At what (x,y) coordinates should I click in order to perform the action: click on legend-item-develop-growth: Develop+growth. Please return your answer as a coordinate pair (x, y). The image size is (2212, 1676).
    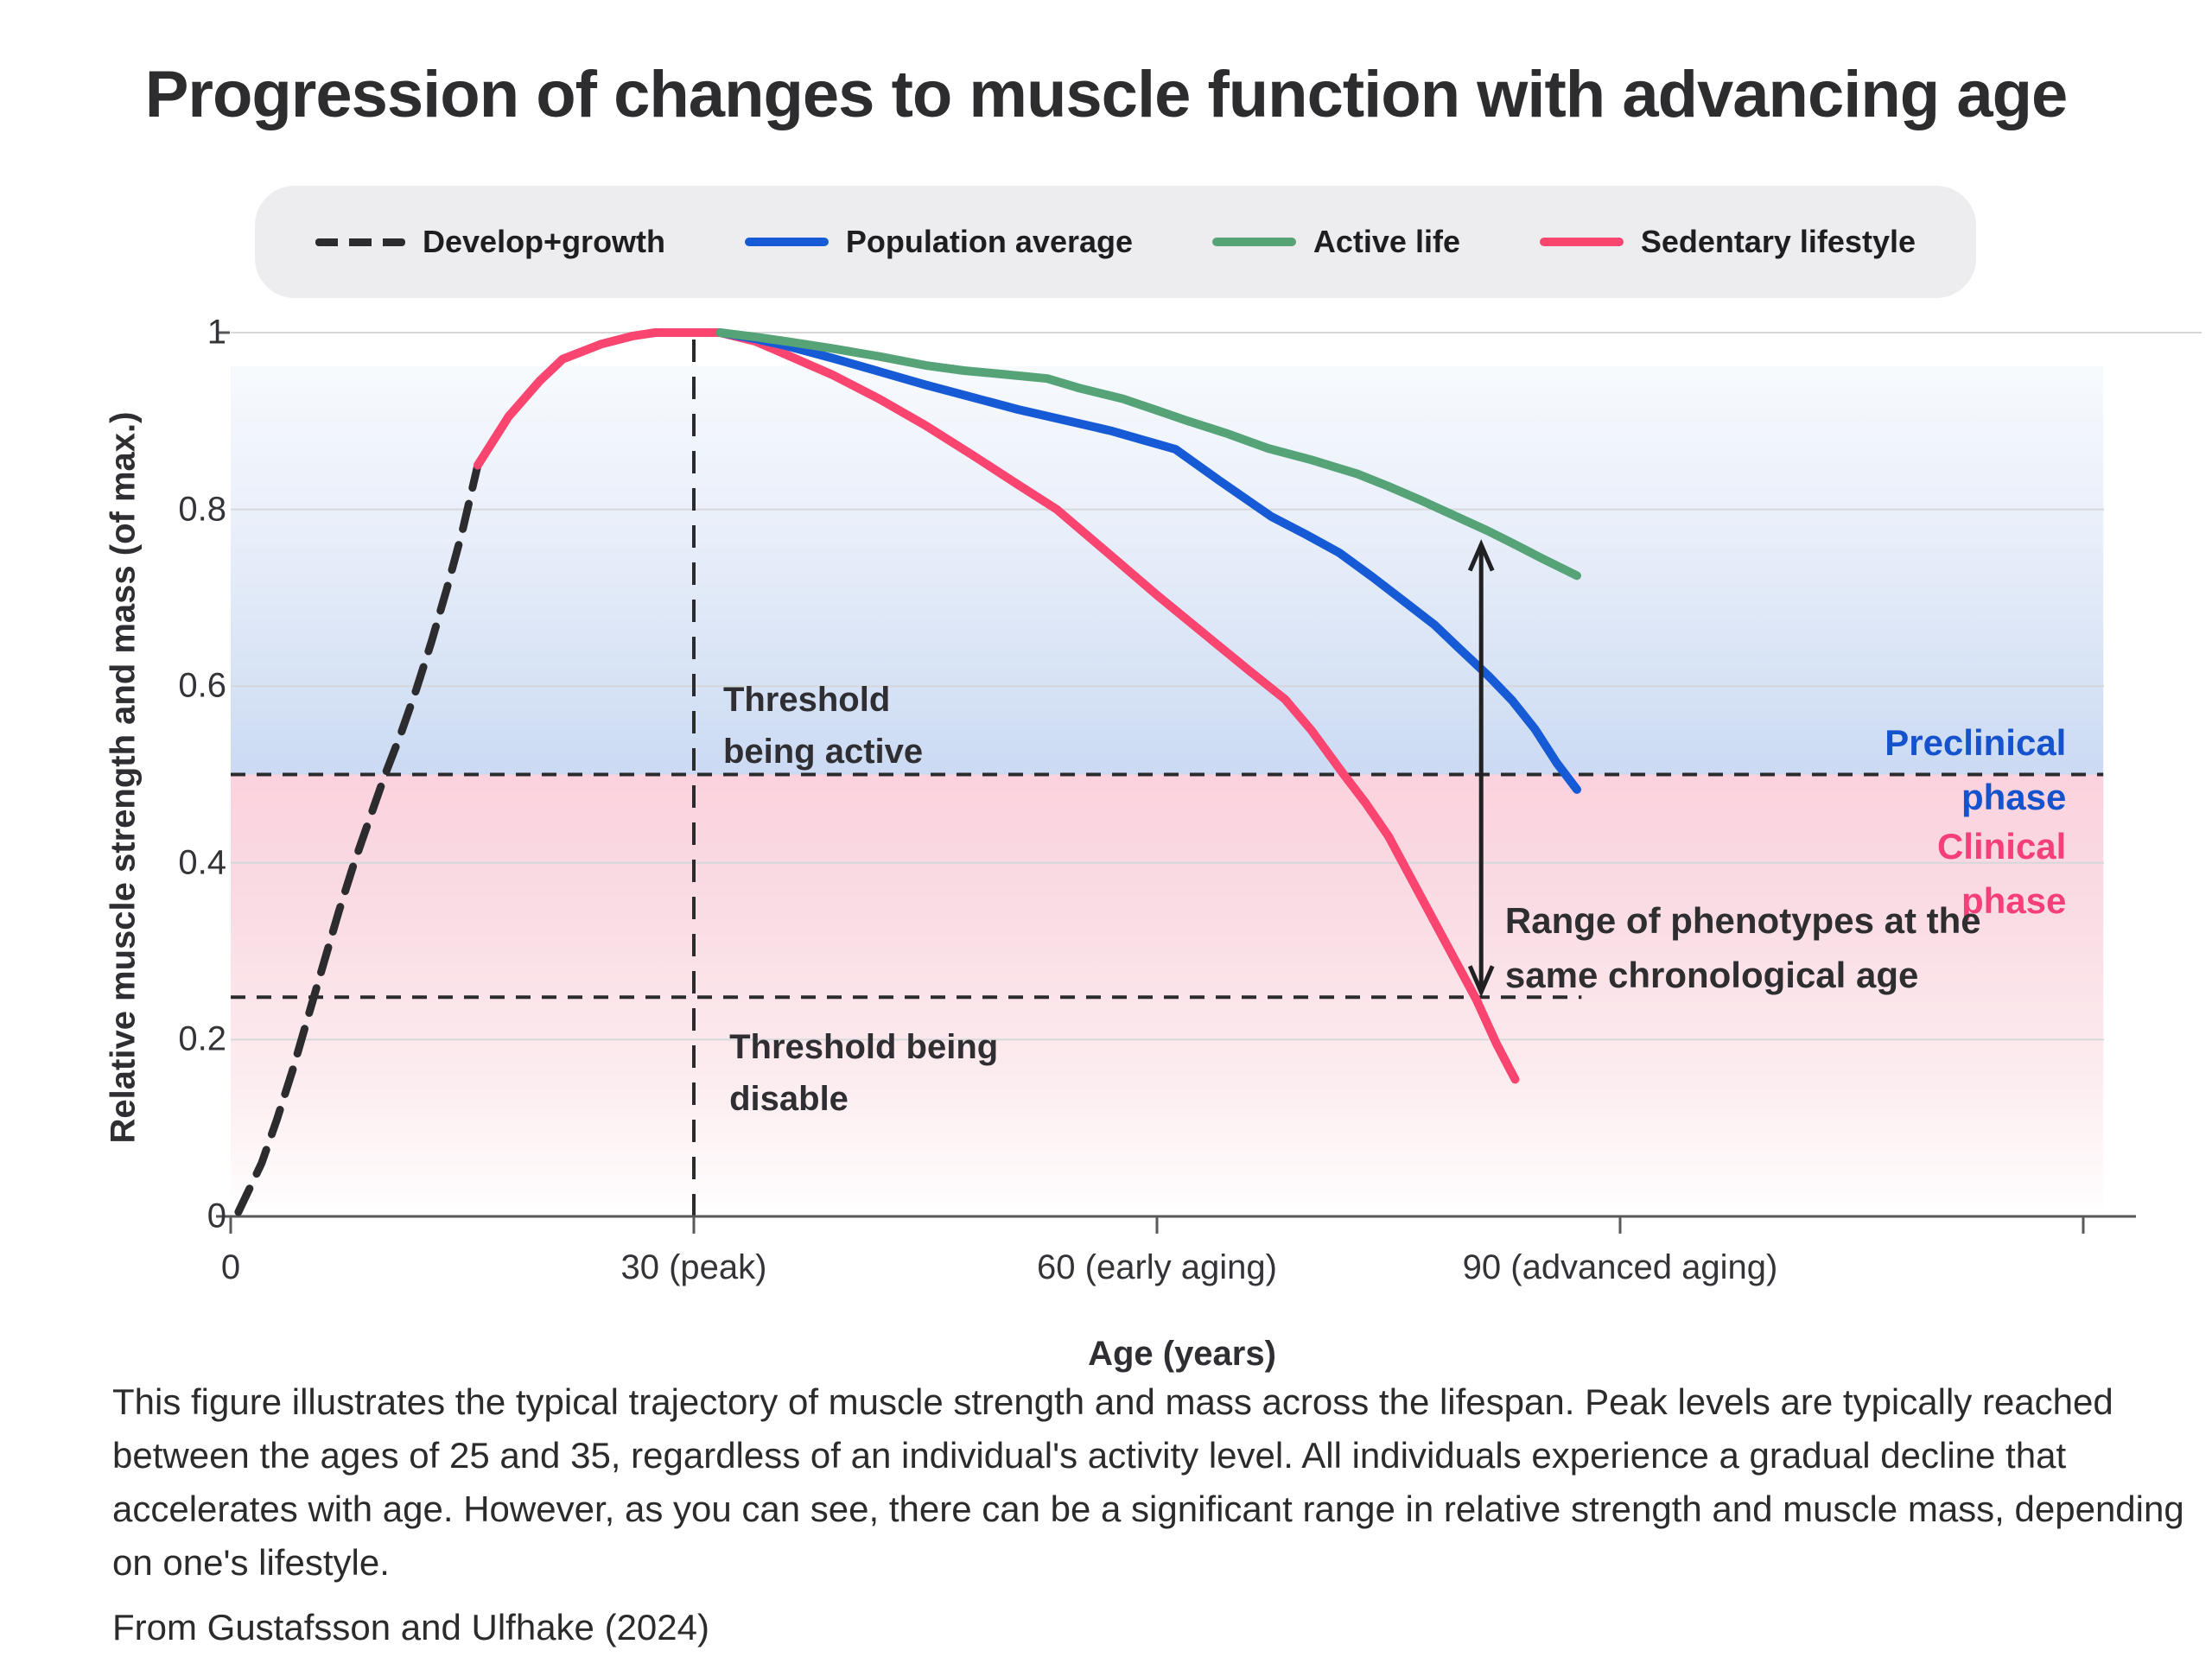
    Looking at the image, I should click on (490, 242).